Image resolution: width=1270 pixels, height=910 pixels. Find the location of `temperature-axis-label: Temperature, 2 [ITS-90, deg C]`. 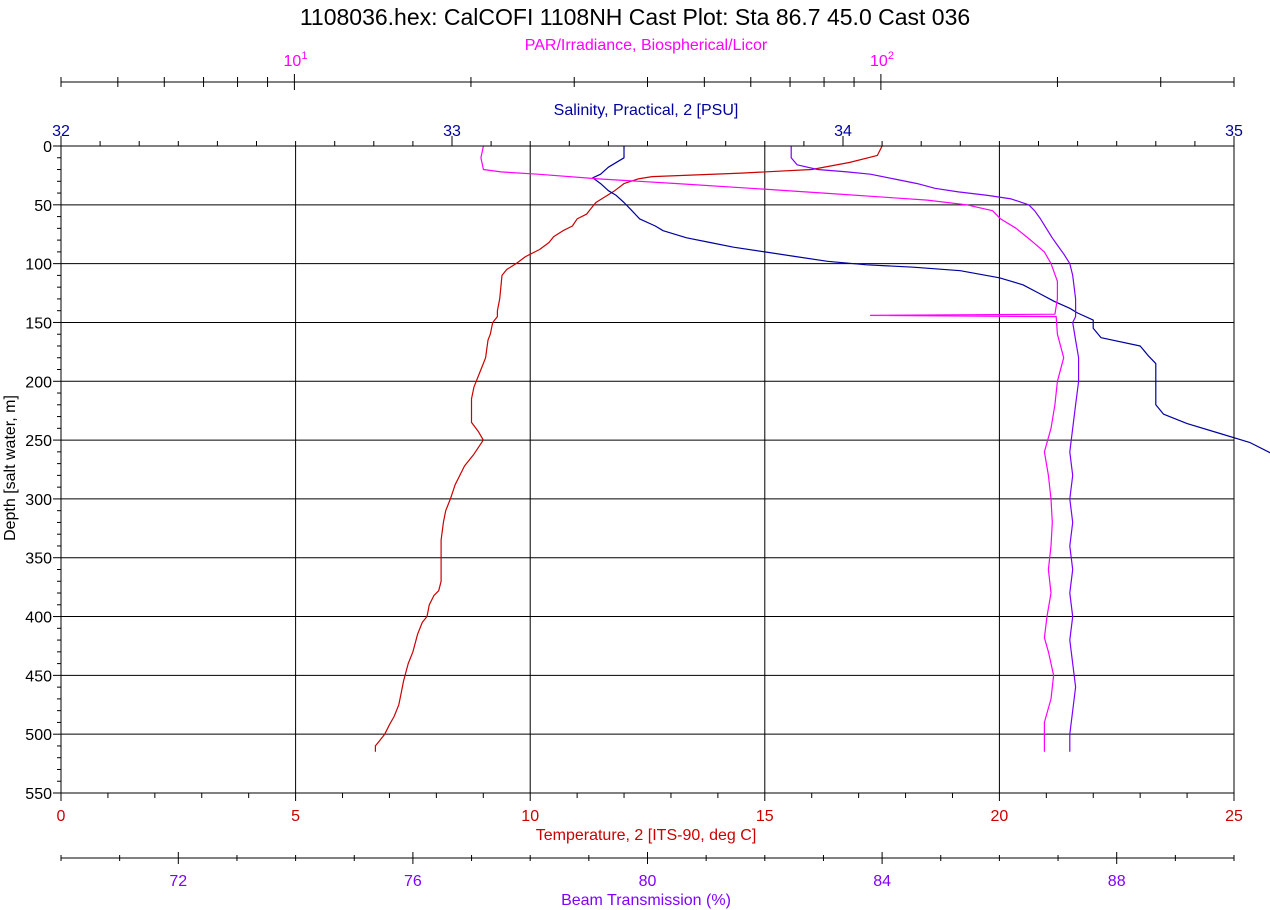

temperature-axis-label: Temperature, 2 [ITS-90, deg C] is located at coordinates (646, 835).